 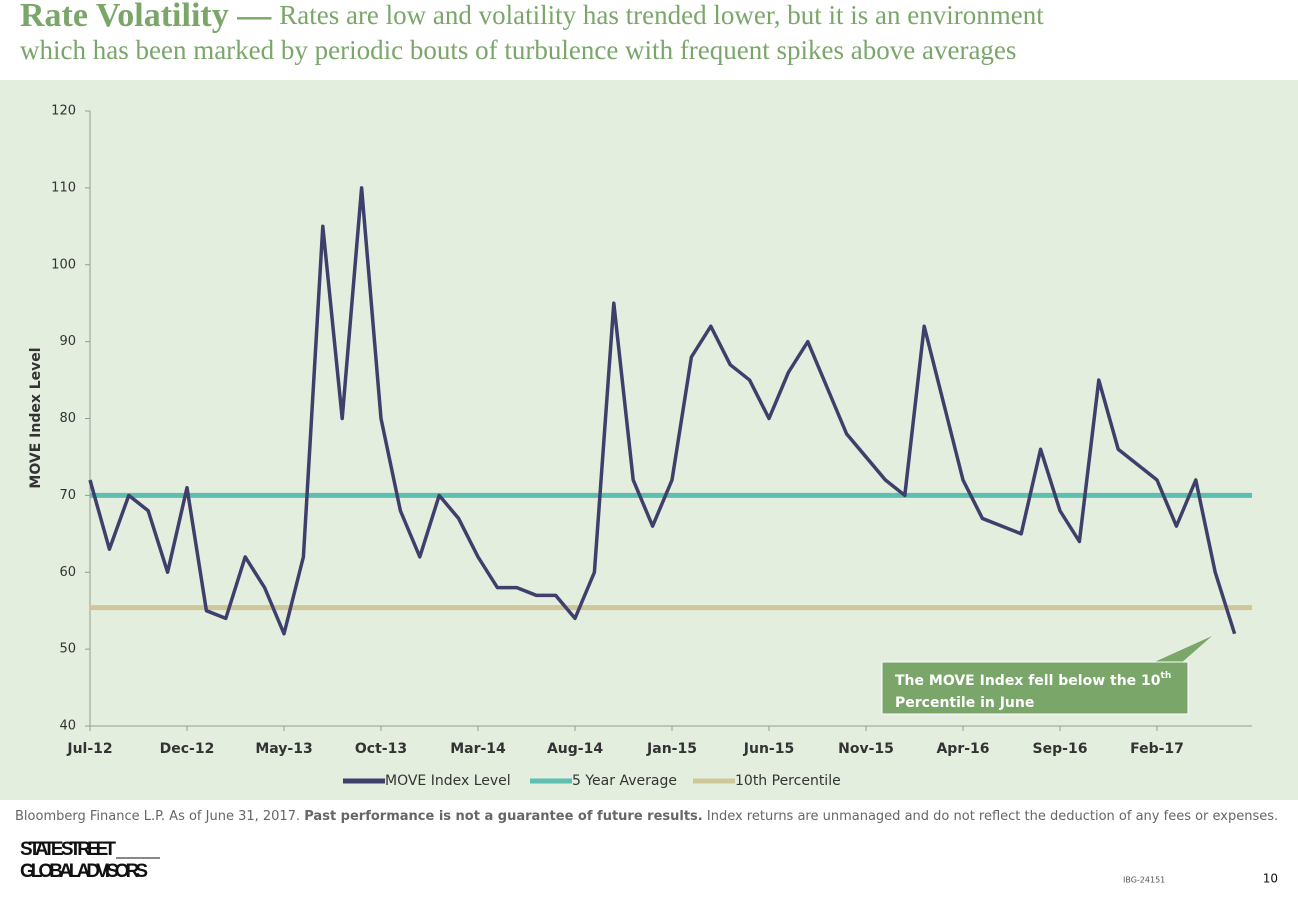 I want to click on x-tick-label: Nov-15, so click(x=866, y=749).